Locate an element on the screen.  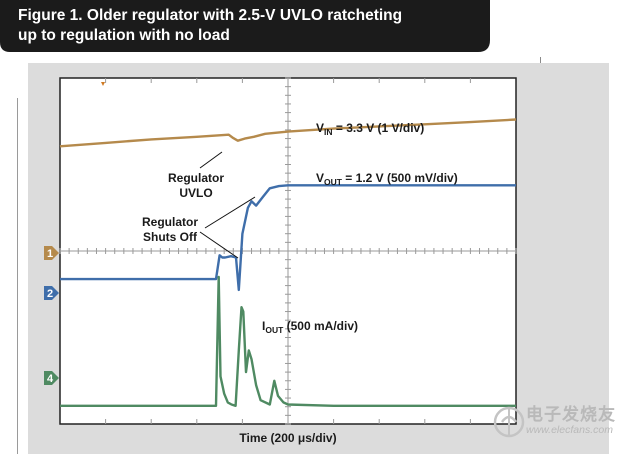
shutoff-label-line2: Shuts Off is located at coordinates (170, 237).